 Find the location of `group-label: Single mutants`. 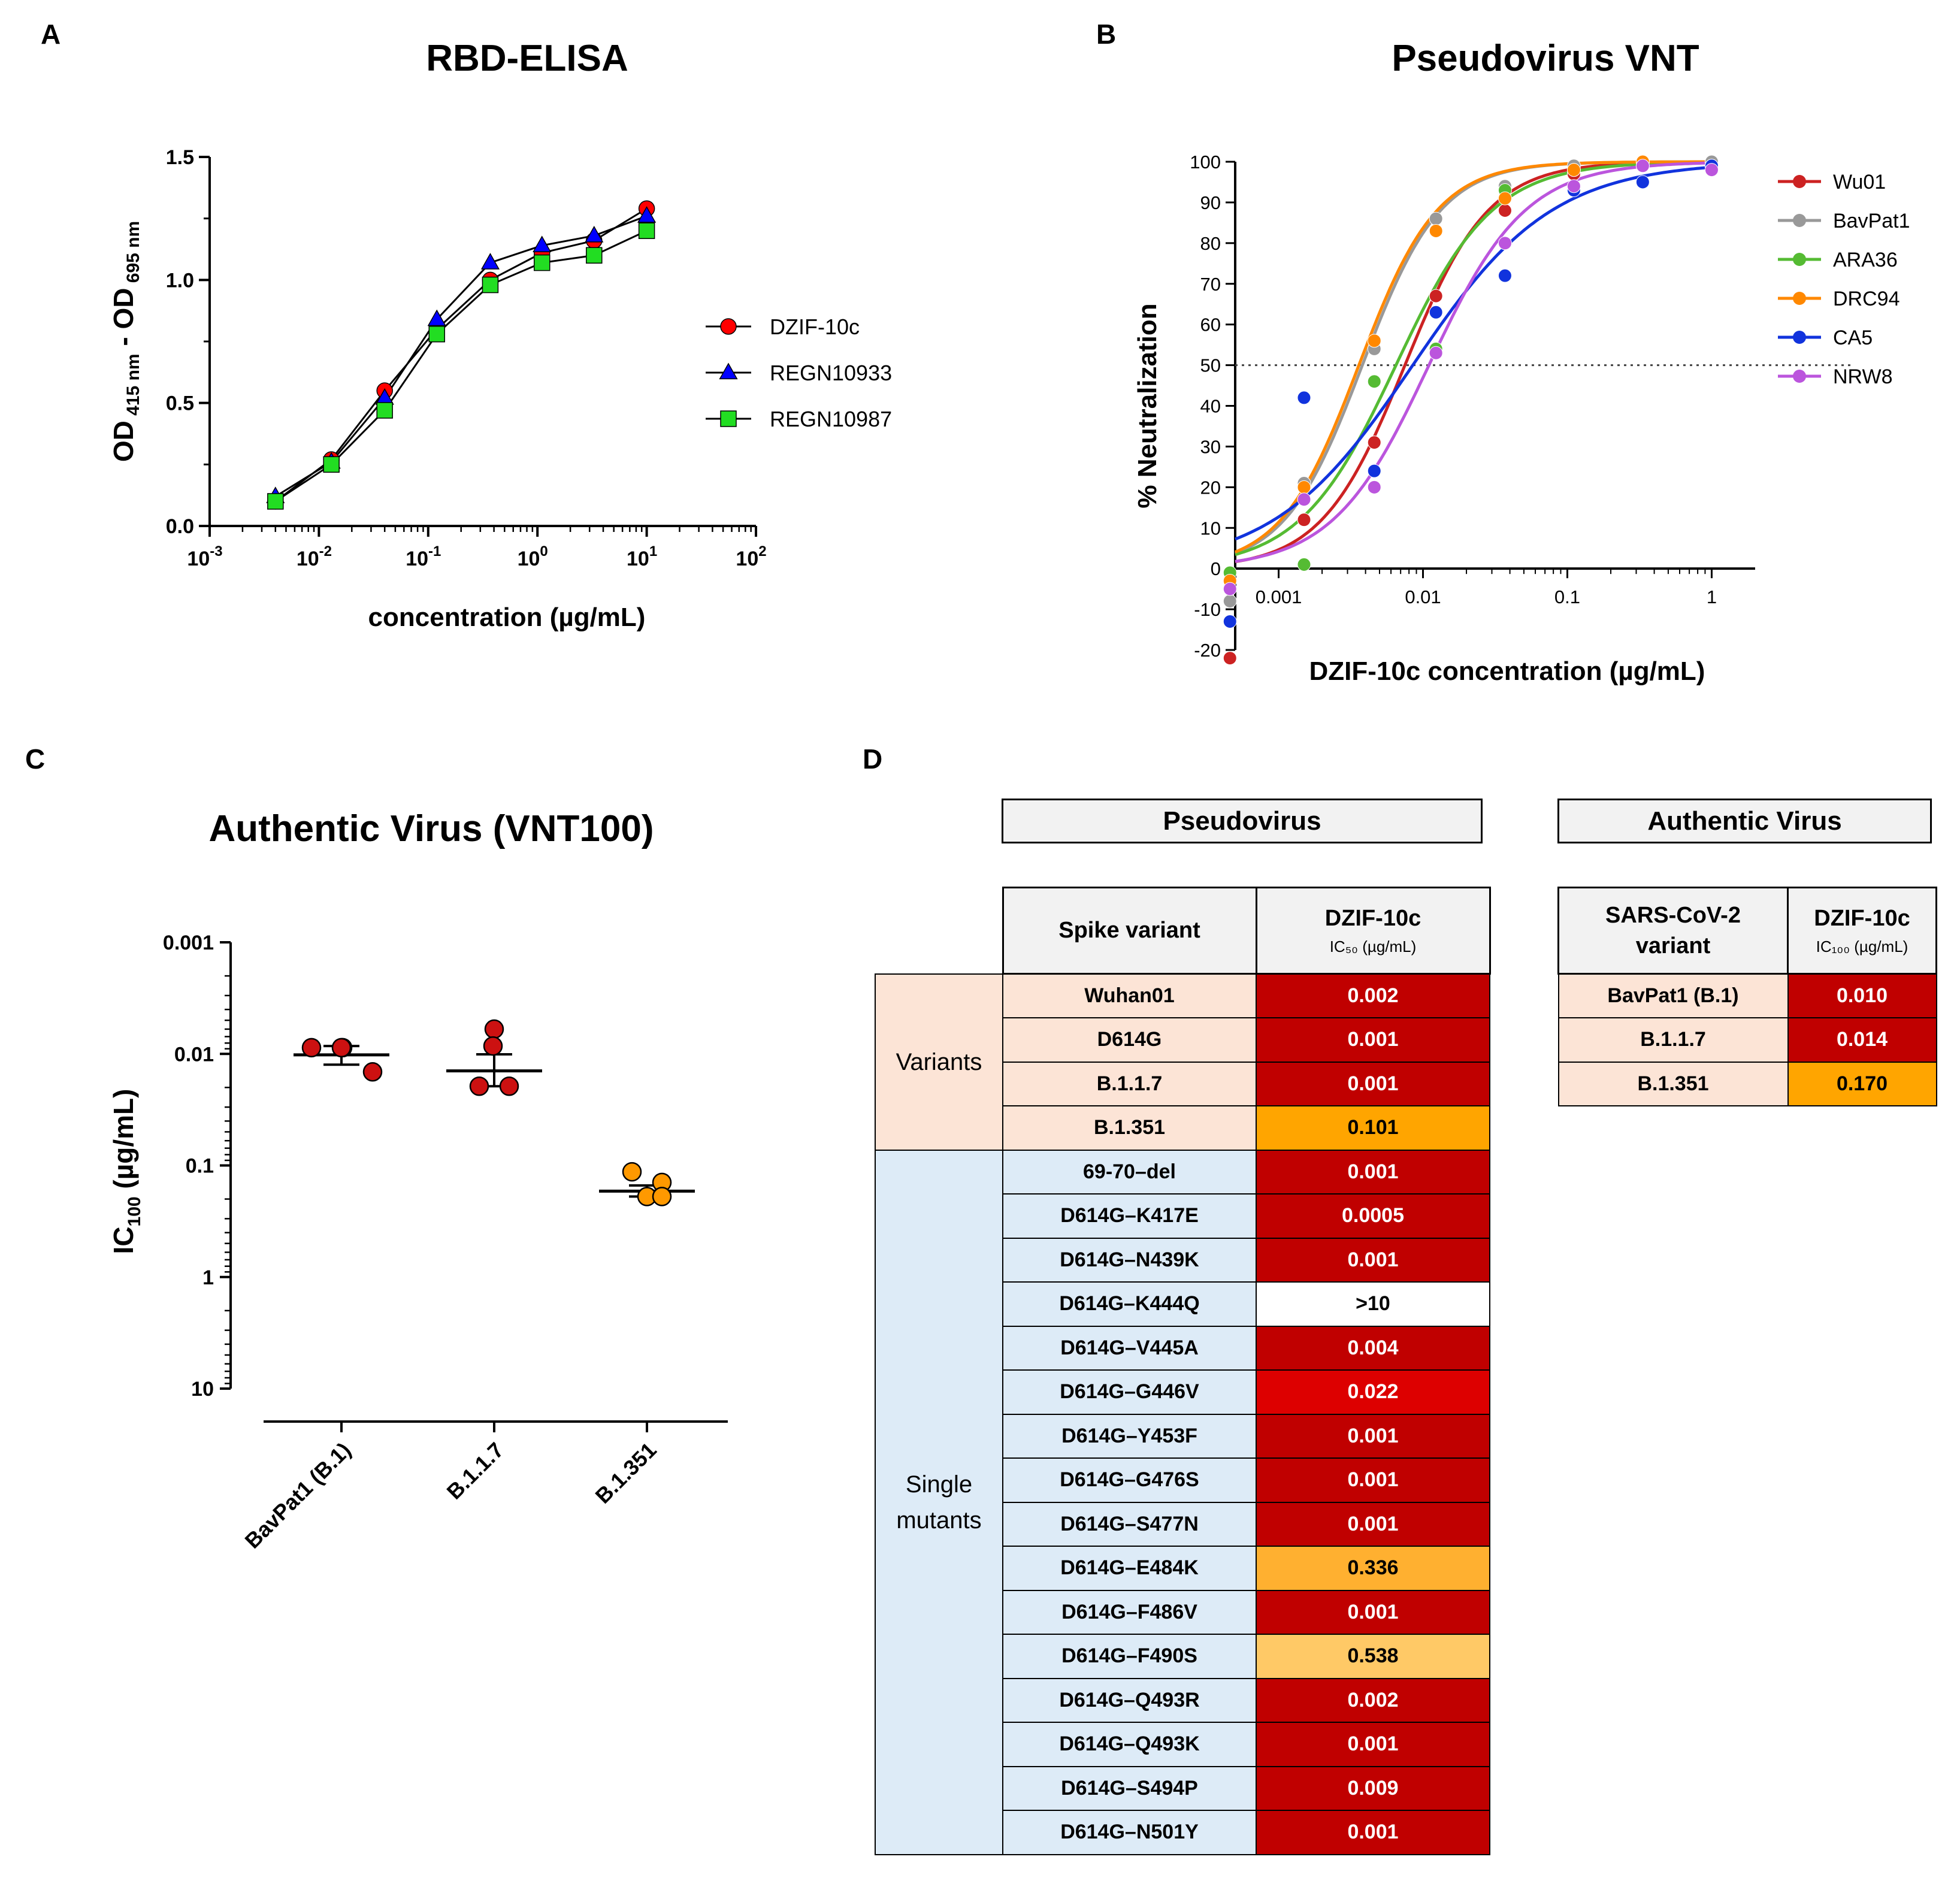

group-label: Single mutants is located at coordinates (939, 1502).